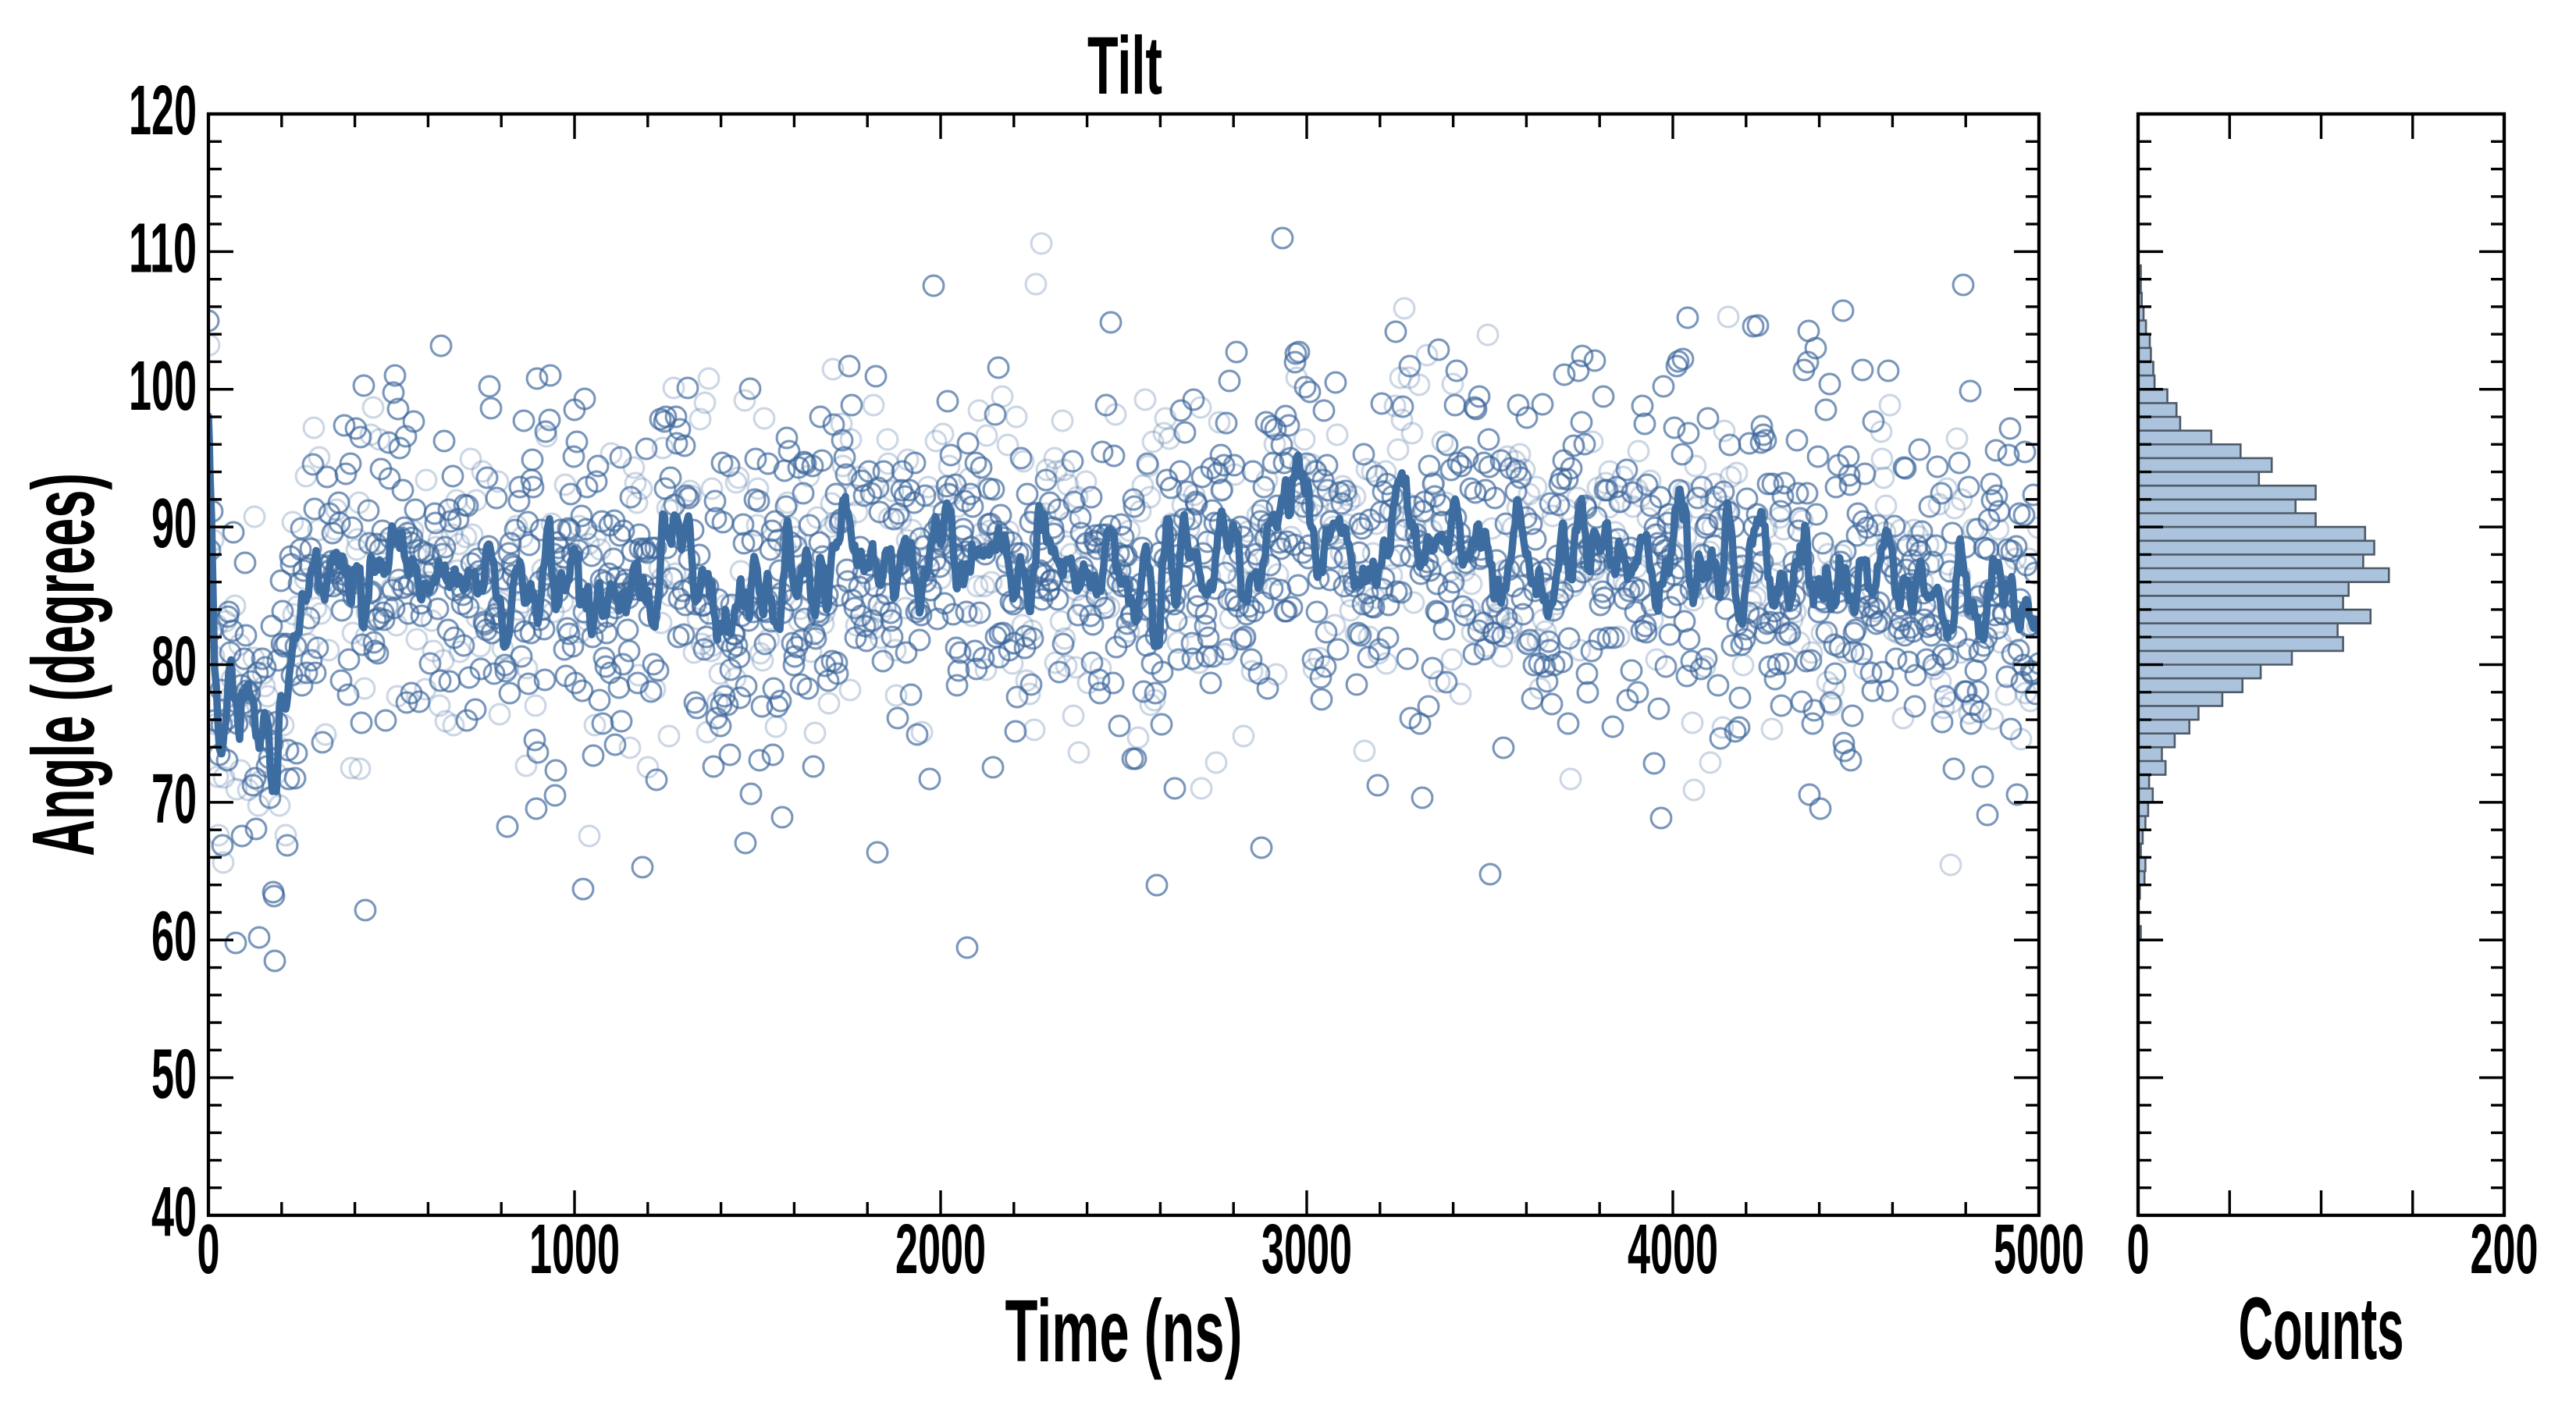  I want to click on svg-text: 50, so click(174, 1075).